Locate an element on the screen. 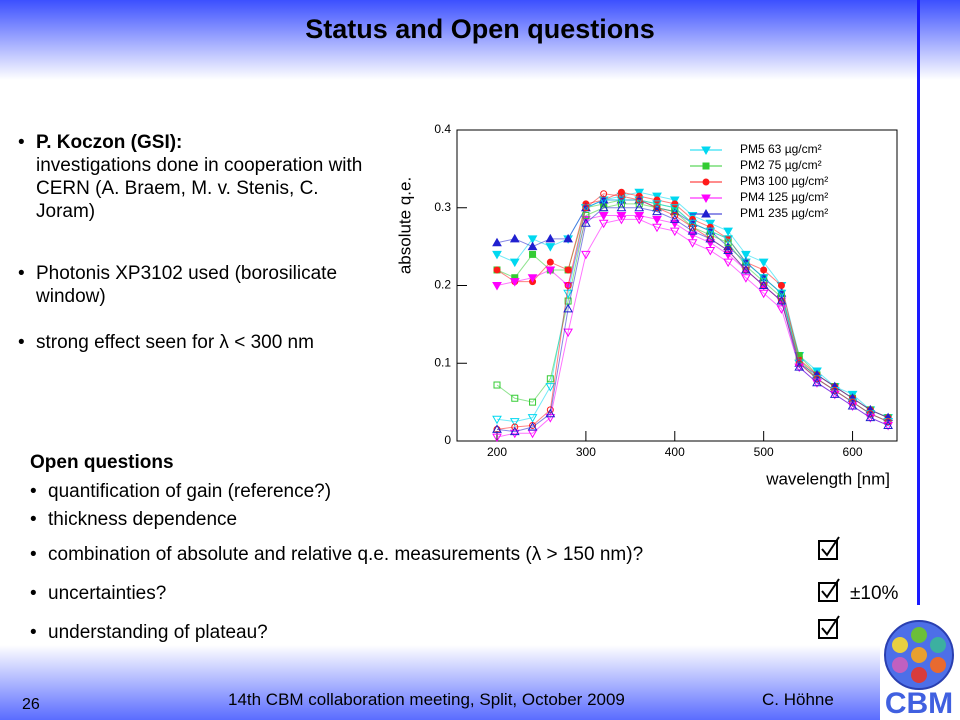 The image size is (960, 720). x-tick-label: 300 is located at coordinates (586, 452).